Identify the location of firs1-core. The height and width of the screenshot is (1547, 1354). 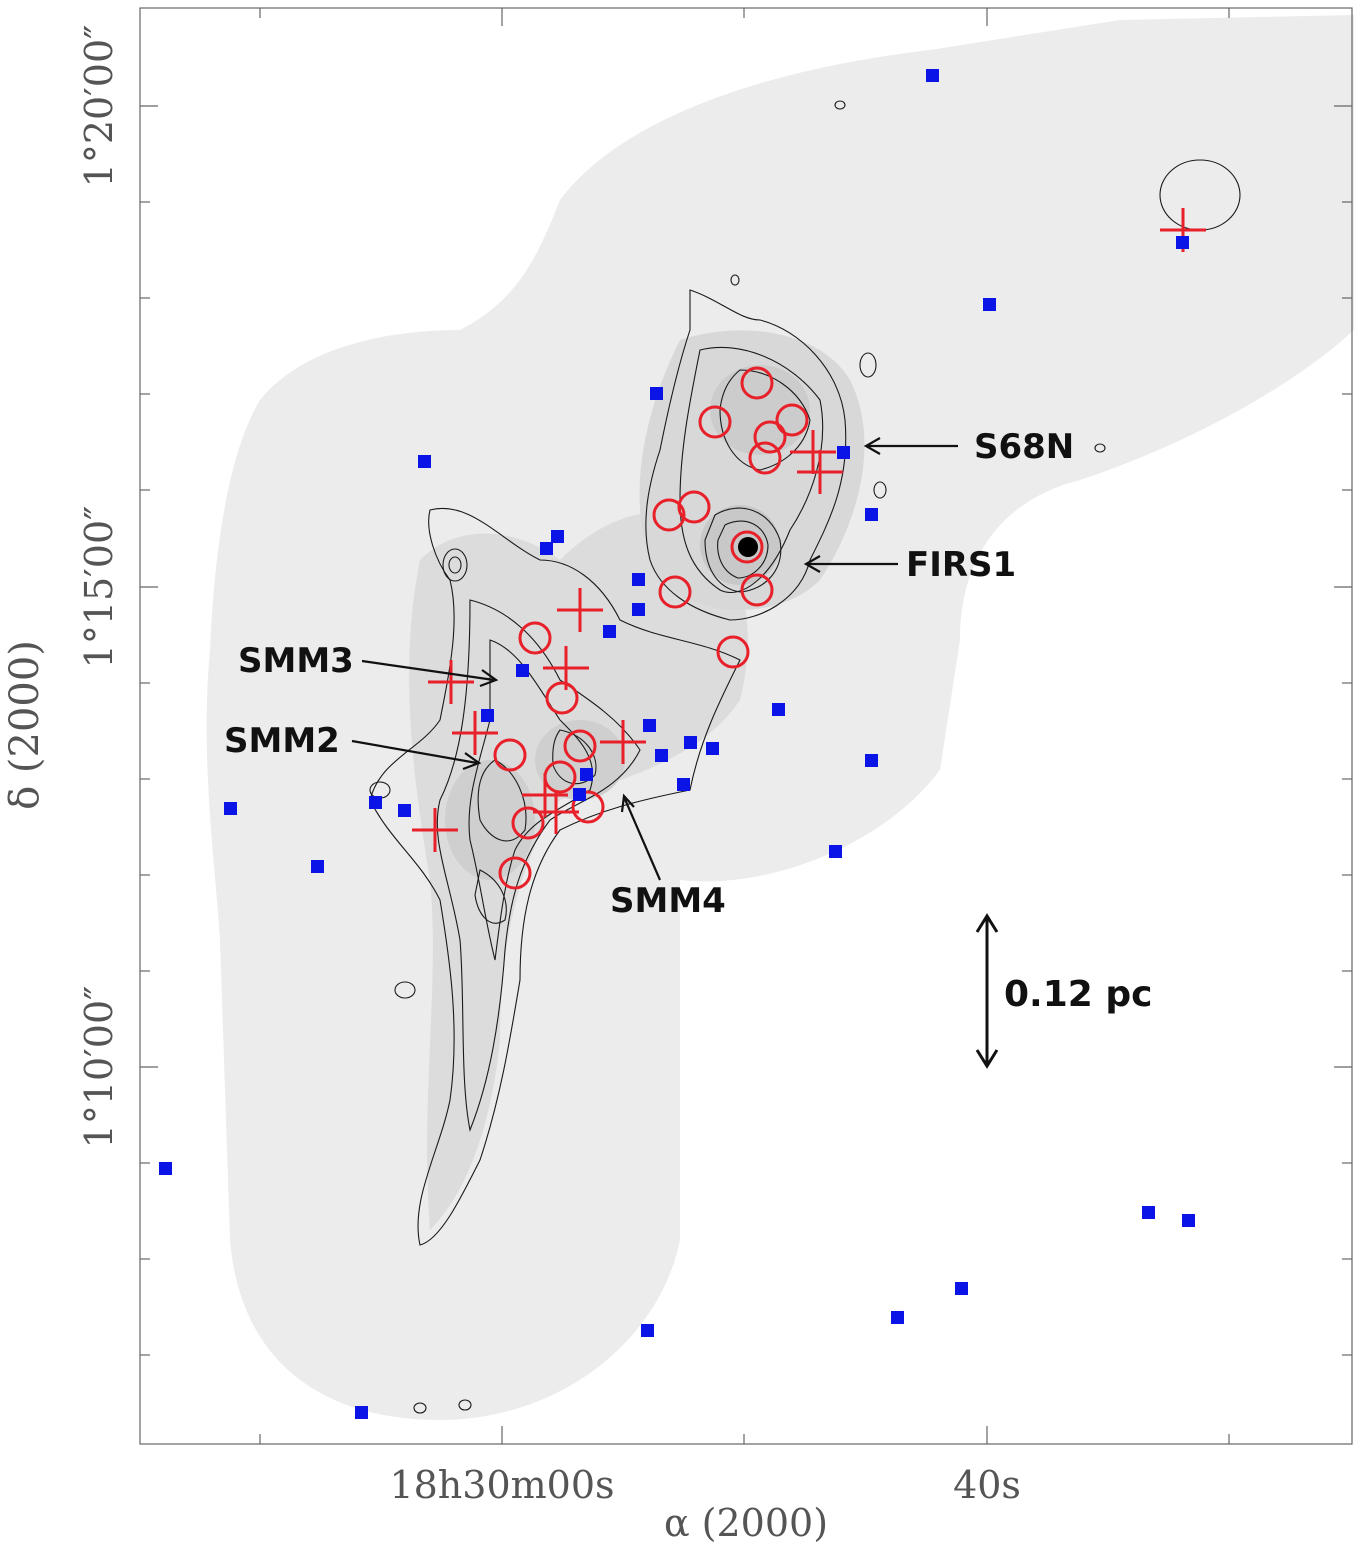
(748, 547).